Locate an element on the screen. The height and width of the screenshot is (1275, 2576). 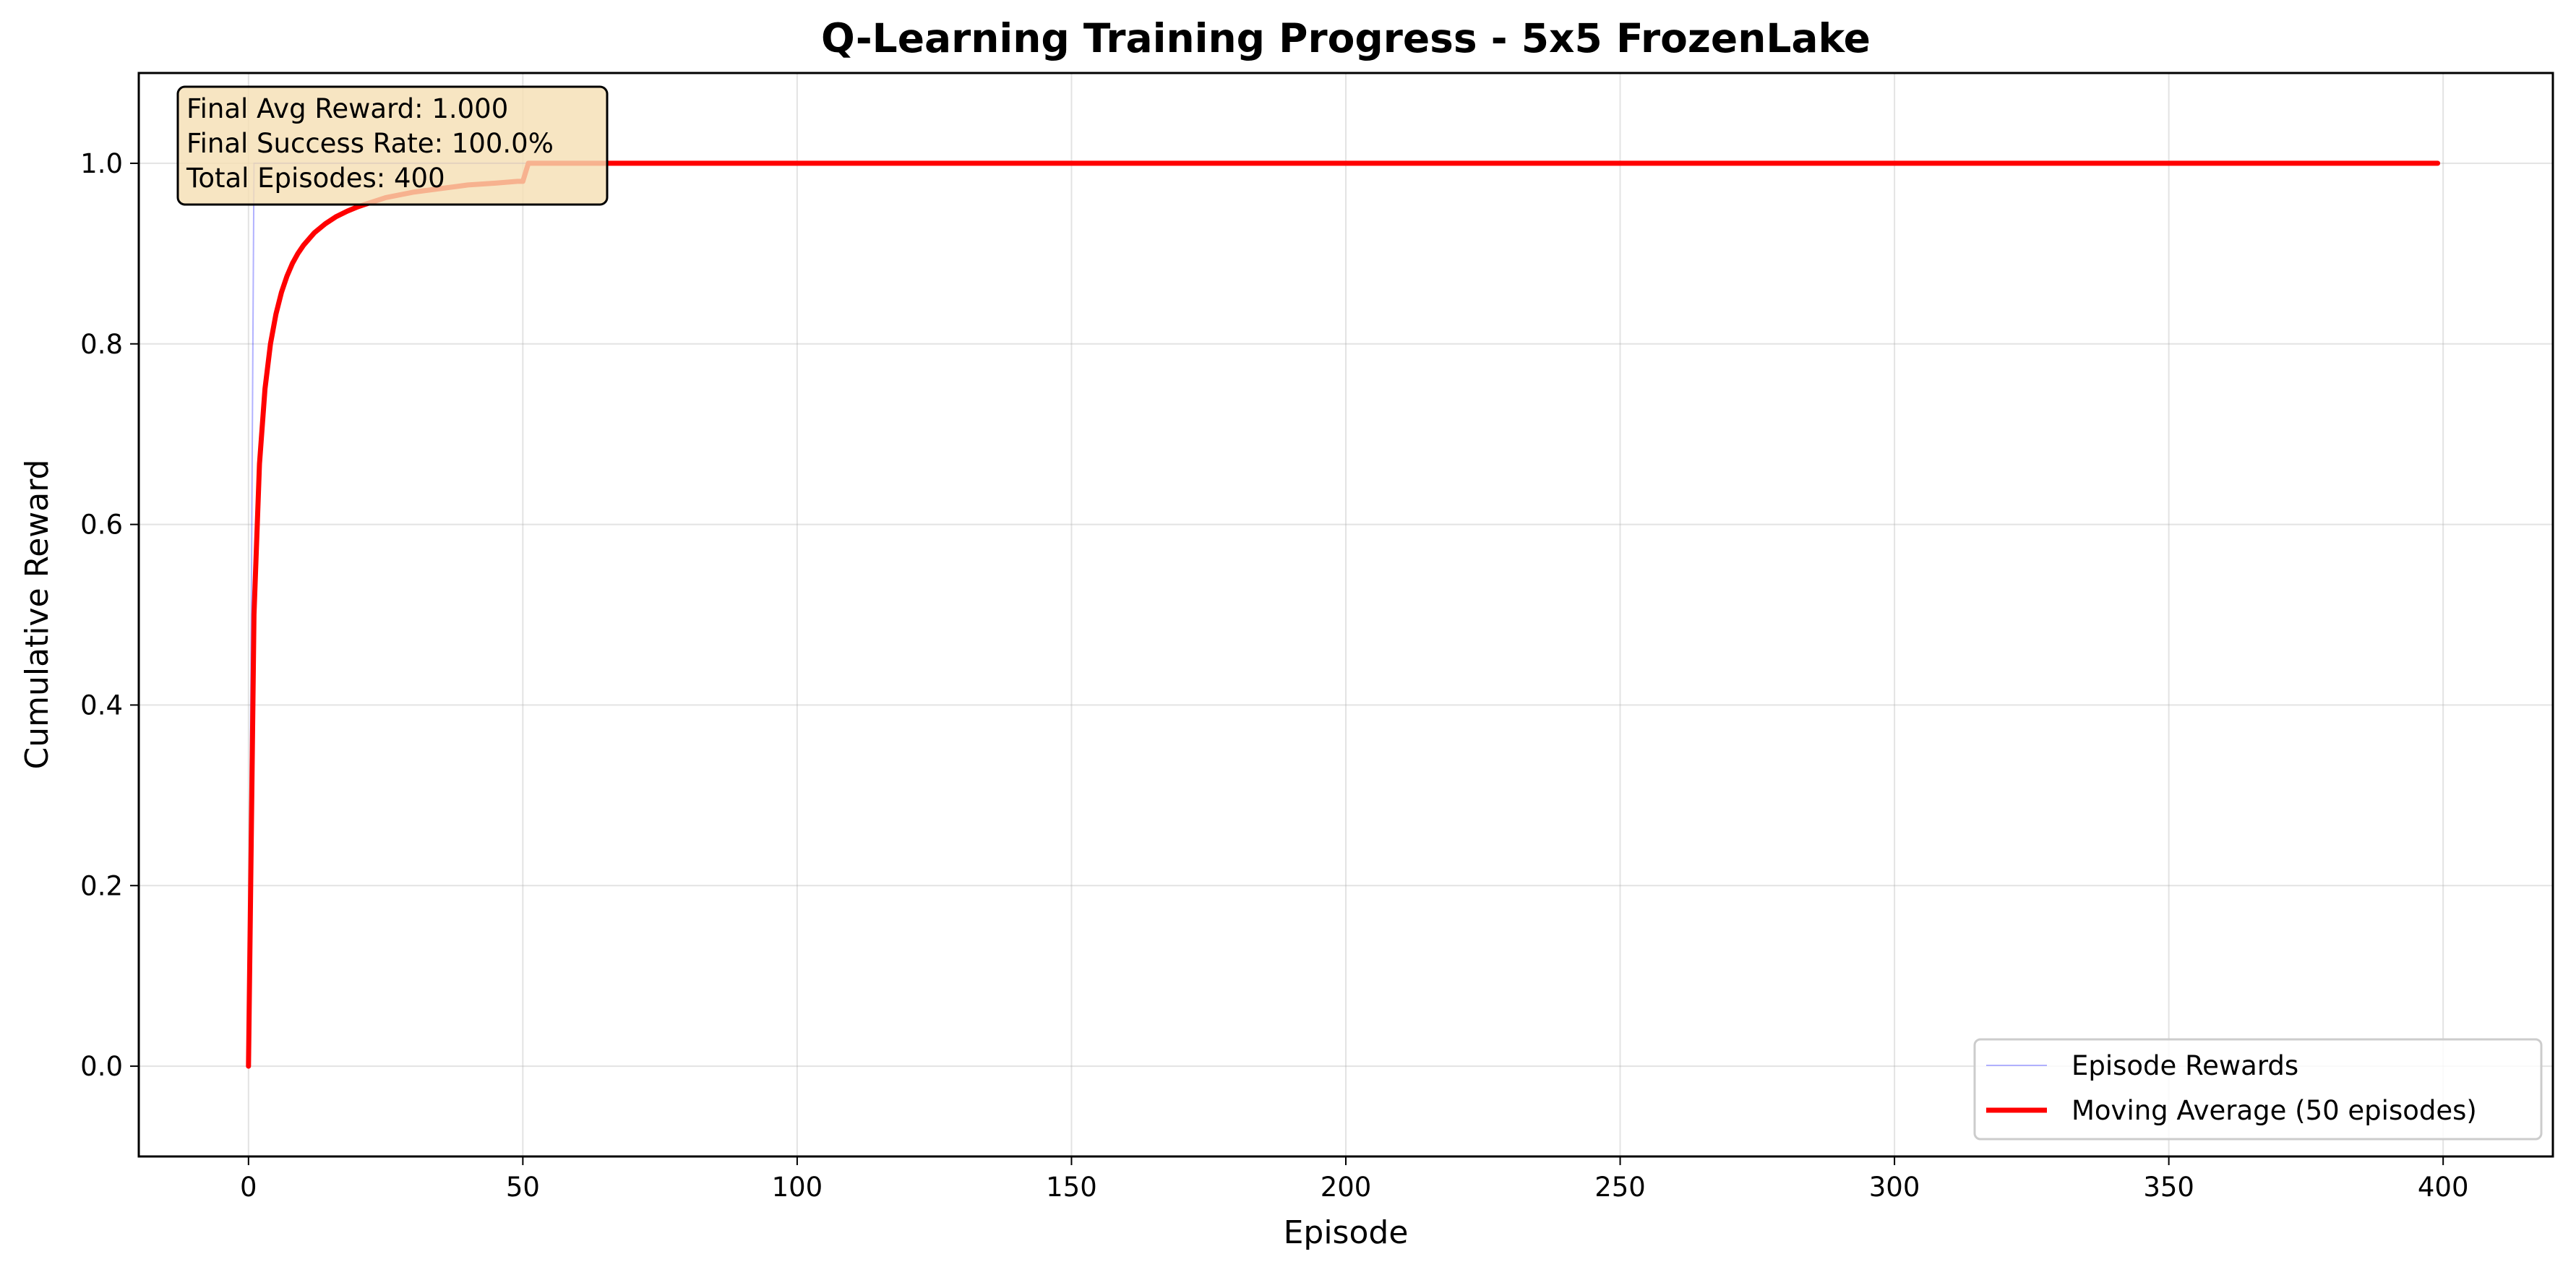
x-tick-label: 100 is located at coordinates (798, 1187).